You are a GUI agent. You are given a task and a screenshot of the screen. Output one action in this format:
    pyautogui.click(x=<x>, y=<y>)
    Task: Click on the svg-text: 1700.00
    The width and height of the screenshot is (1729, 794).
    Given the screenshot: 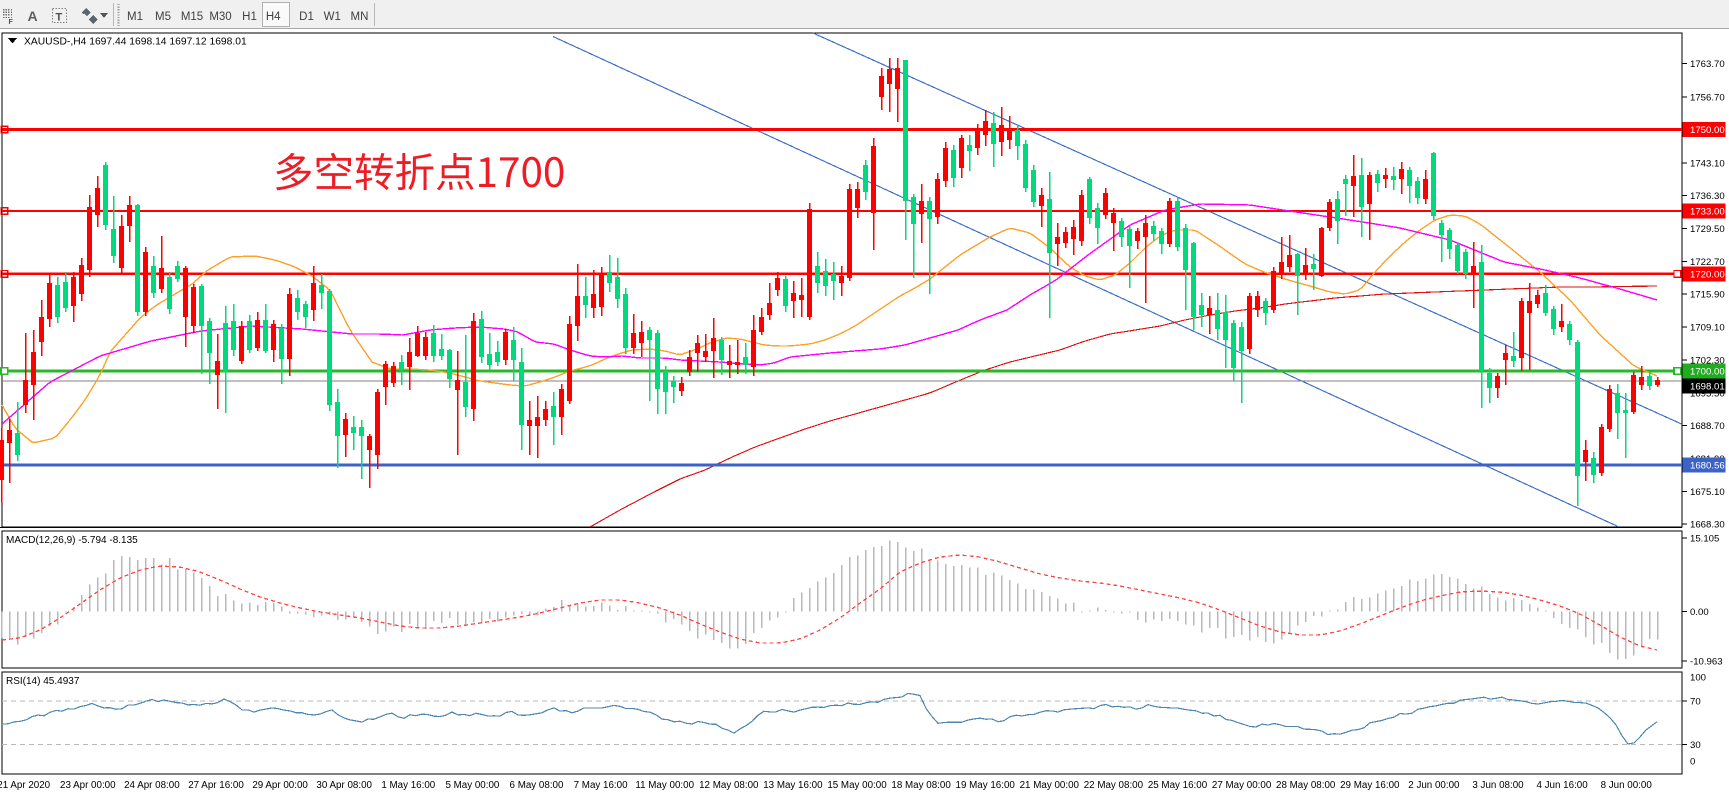 What is the action you would take?
    pyautogui.click(x=1707, y=372)
    